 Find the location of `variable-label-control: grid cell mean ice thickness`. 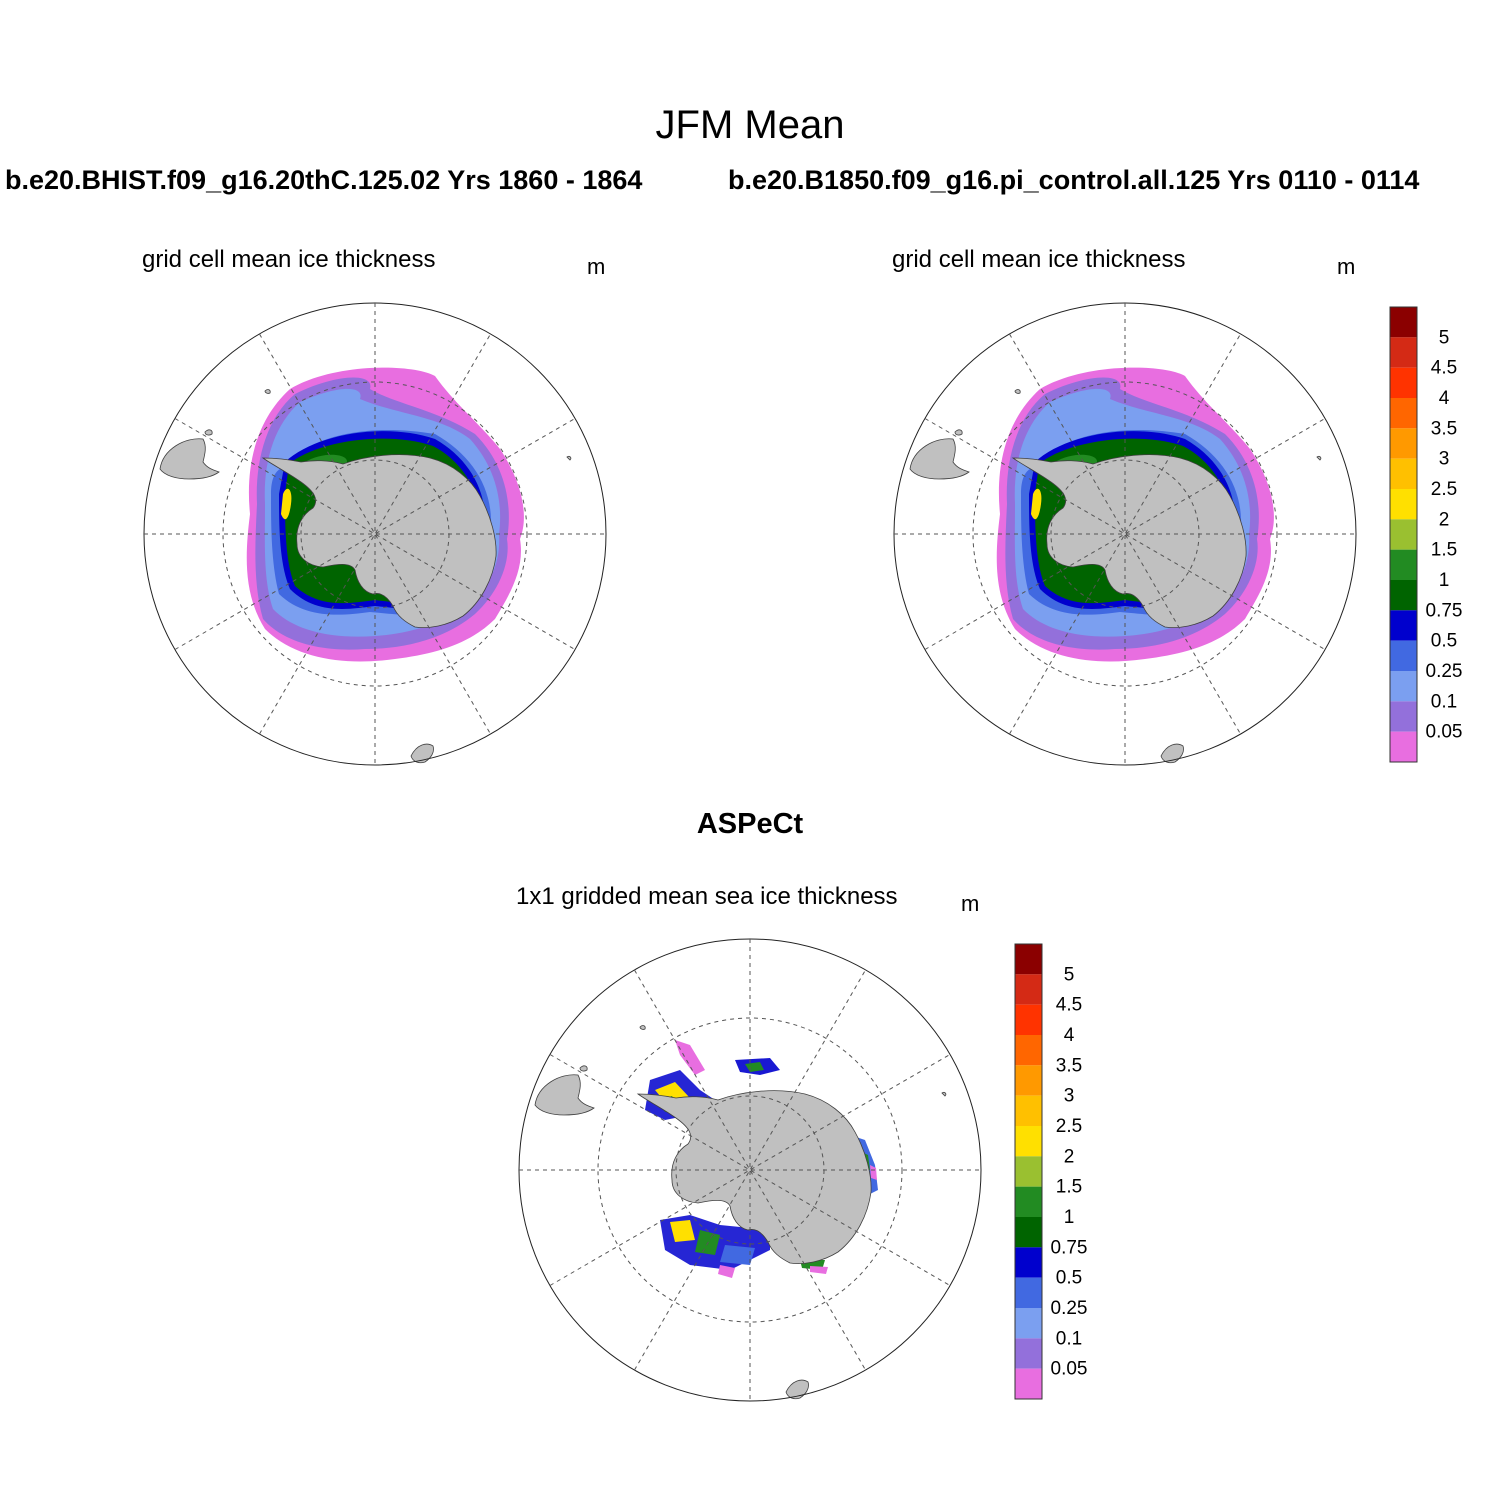

variable-label-control: grid cell mean ice thickness is located at coordinates (1039, 259).